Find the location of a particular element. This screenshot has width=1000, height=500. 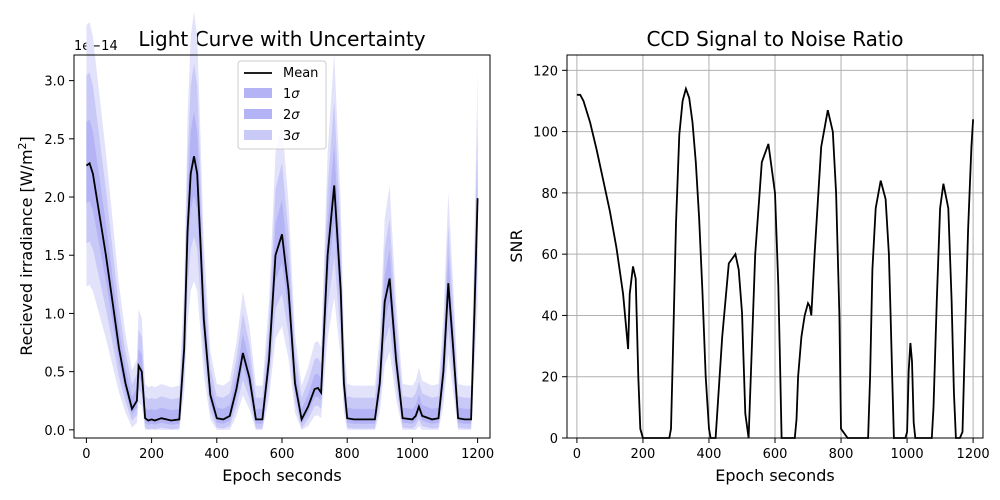

right-x-tick-label: 0 is located at coordinates (577, 454).